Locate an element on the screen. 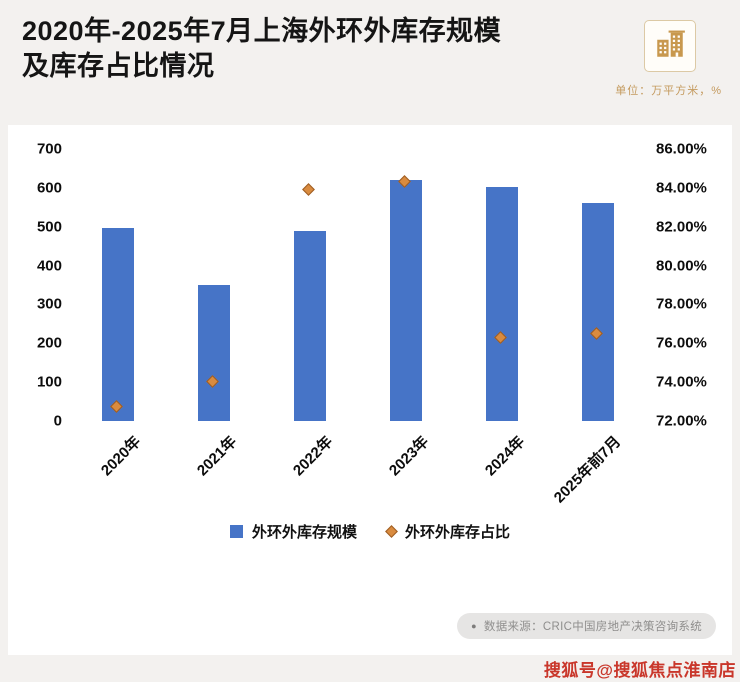 Image resolution: width=740 pixels, height=682 pixels. y-tick-label: 84.00% is located at coordinates (681, 188).